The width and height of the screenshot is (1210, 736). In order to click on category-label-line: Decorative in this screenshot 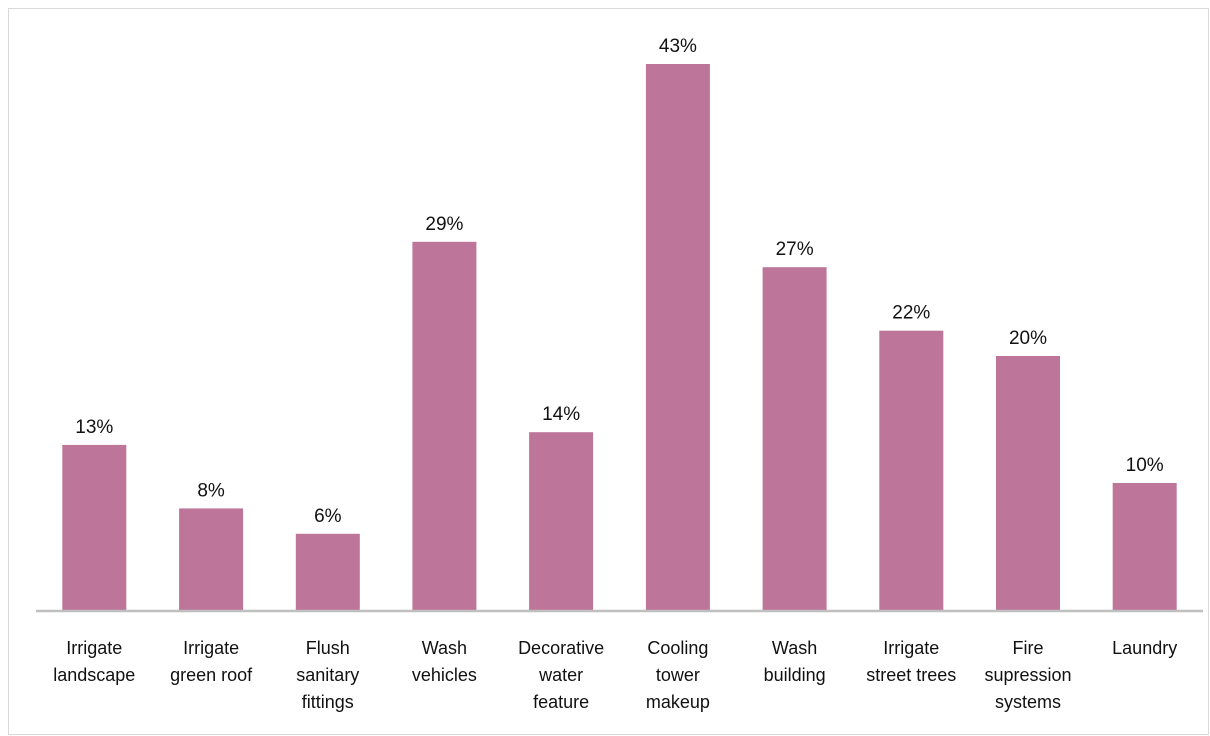, I will do `click(561, 648)`.